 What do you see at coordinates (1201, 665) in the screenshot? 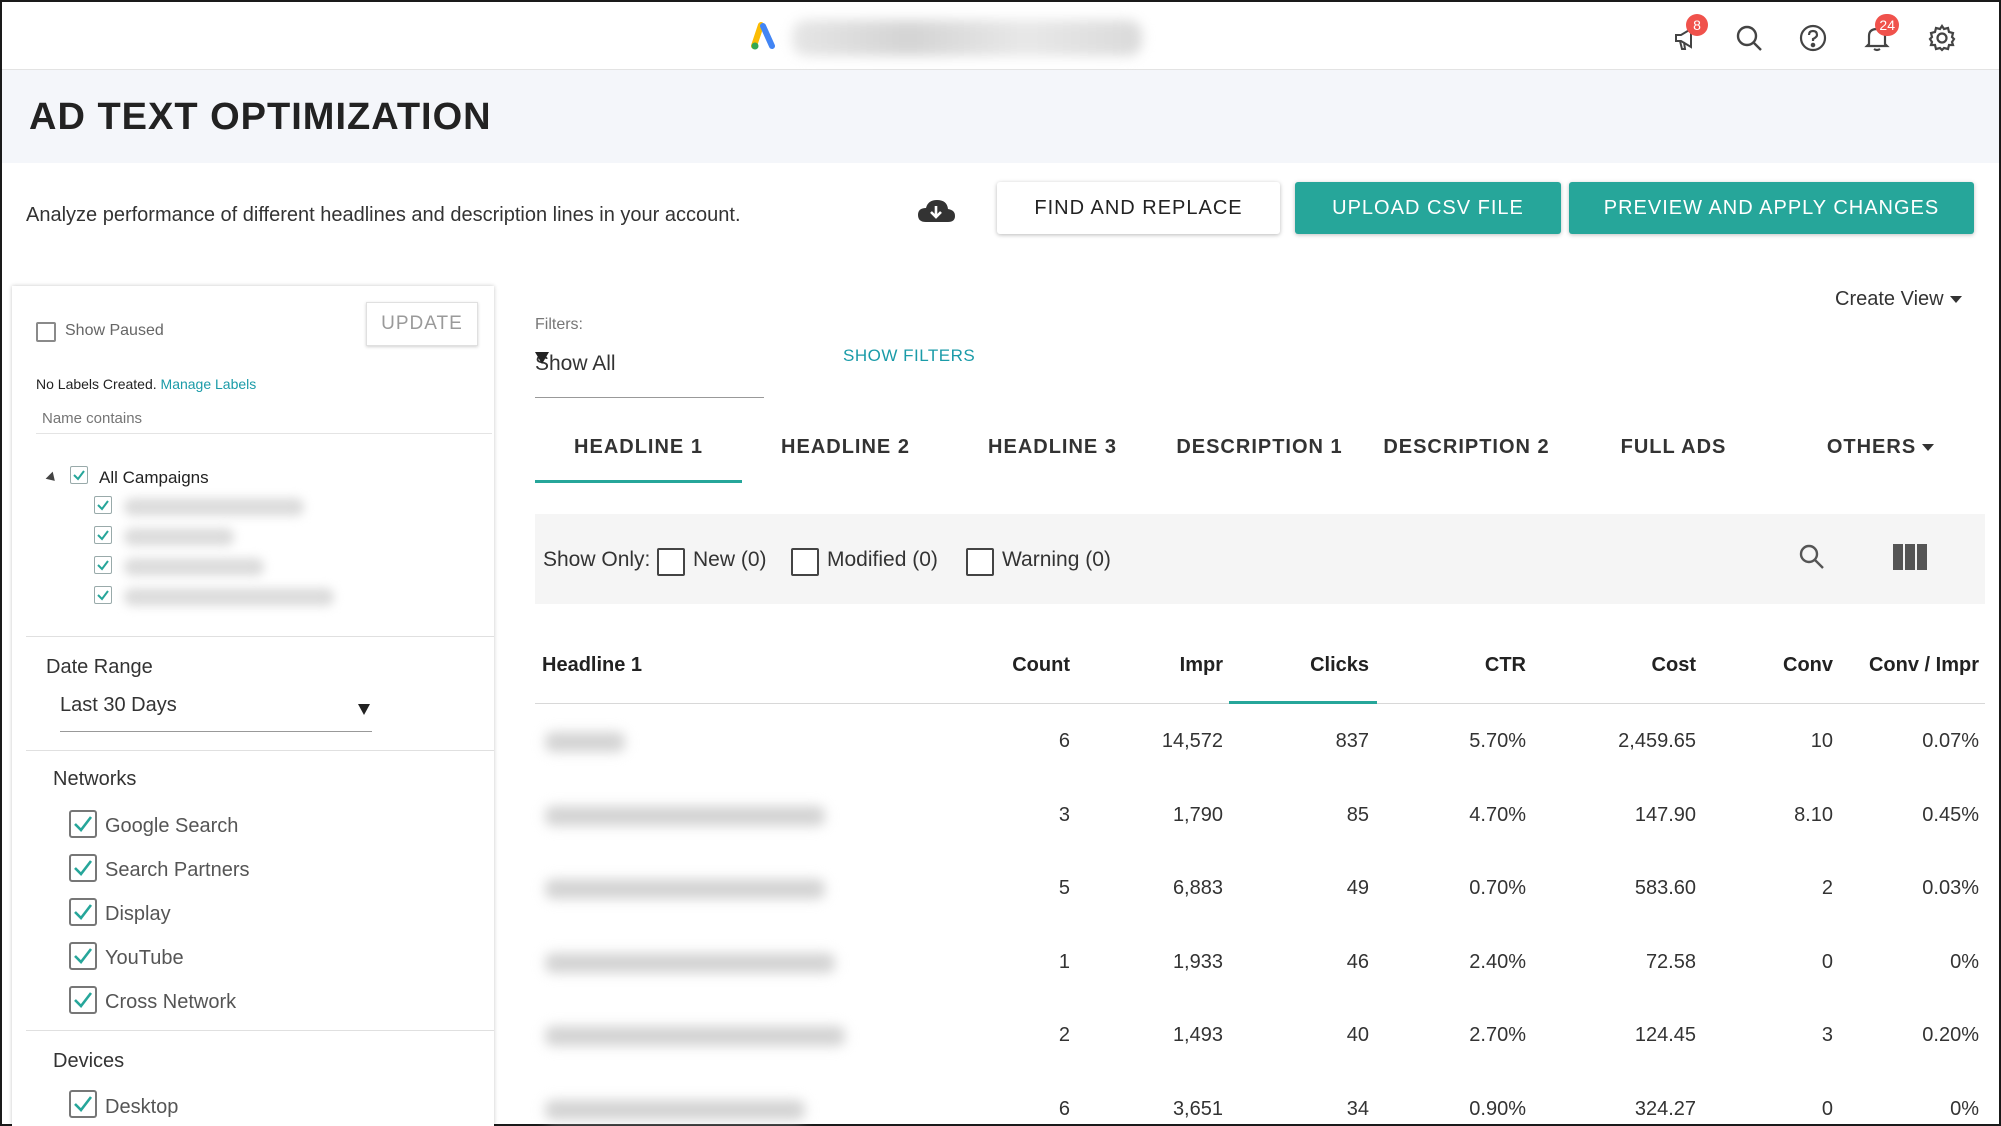
I see `column-header-impr: Impr` at bounding box center [1201, 665].